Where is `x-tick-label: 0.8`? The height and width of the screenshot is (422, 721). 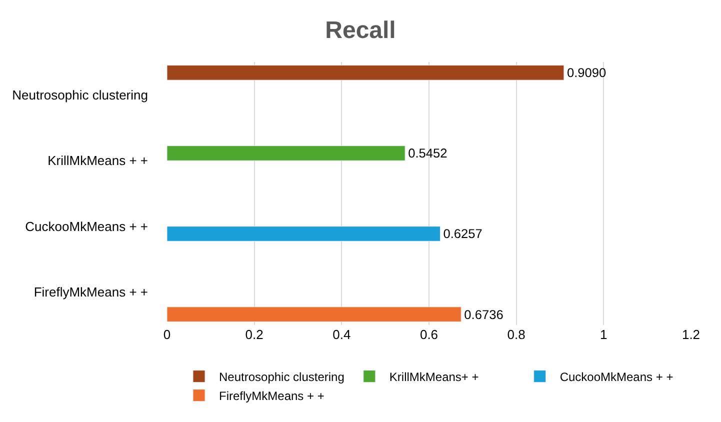 x-tick-label: 0.8 is located at coordinates (516, 334).